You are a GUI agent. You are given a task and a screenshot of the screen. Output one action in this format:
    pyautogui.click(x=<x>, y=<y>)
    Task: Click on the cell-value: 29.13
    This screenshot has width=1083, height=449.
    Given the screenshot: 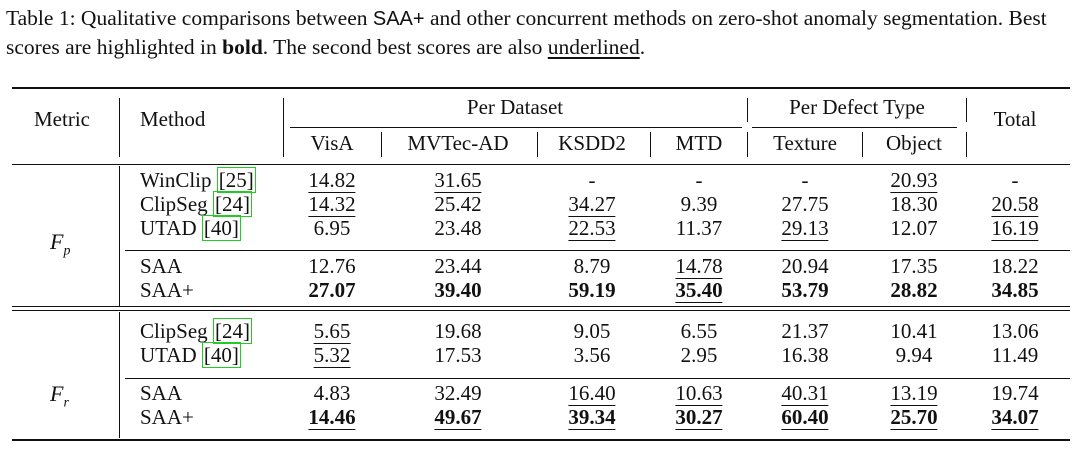 What is the action you would take?
    pyautogui.click(x=805, y=228)
    